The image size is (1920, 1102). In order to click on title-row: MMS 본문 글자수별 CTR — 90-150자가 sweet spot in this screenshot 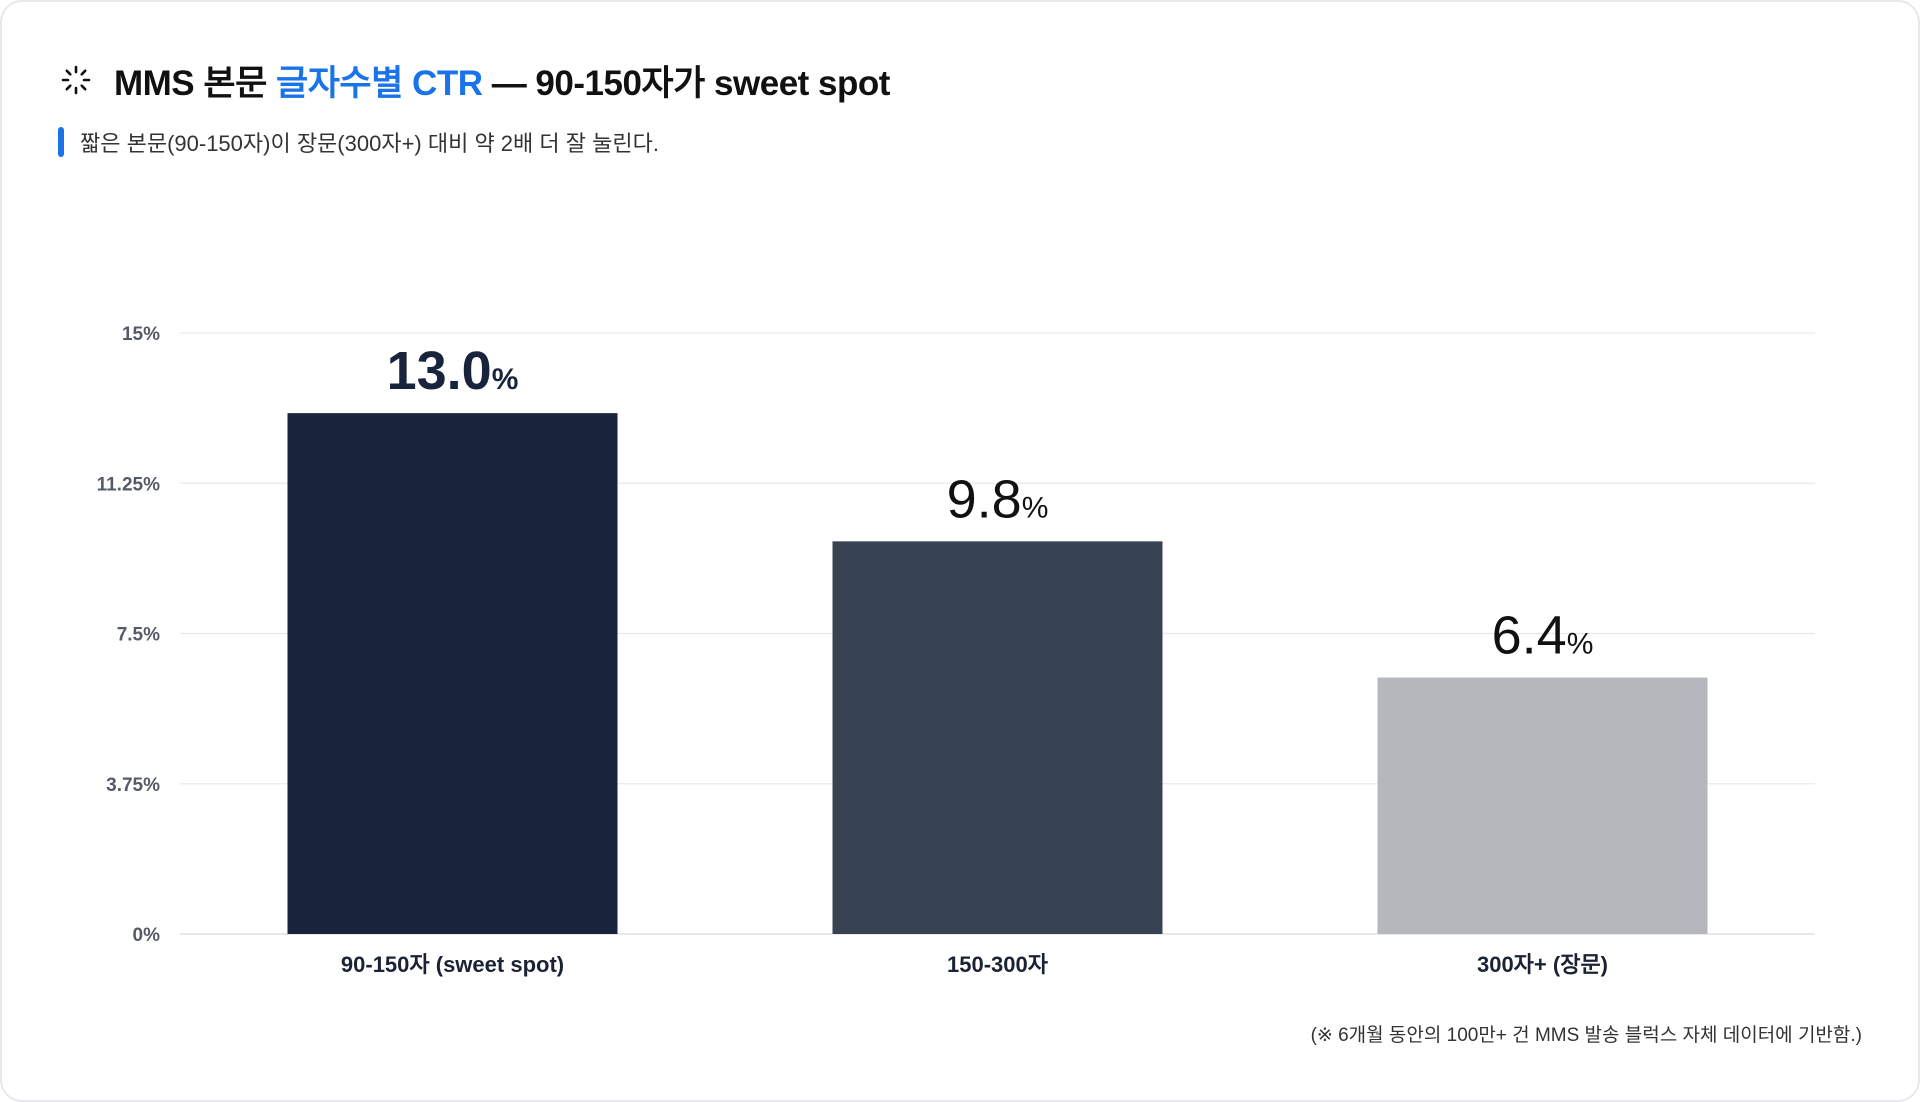, I will do `click(475, 80)`.